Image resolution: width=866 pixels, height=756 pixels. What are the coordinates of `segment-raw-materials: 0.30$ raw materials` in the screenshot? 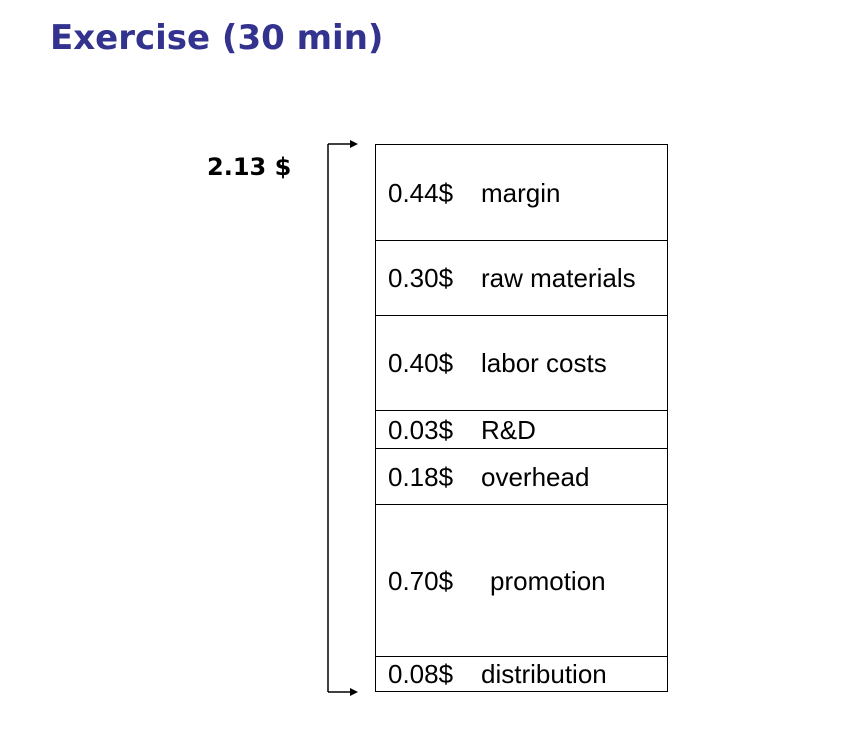 It's located at (521, 278).